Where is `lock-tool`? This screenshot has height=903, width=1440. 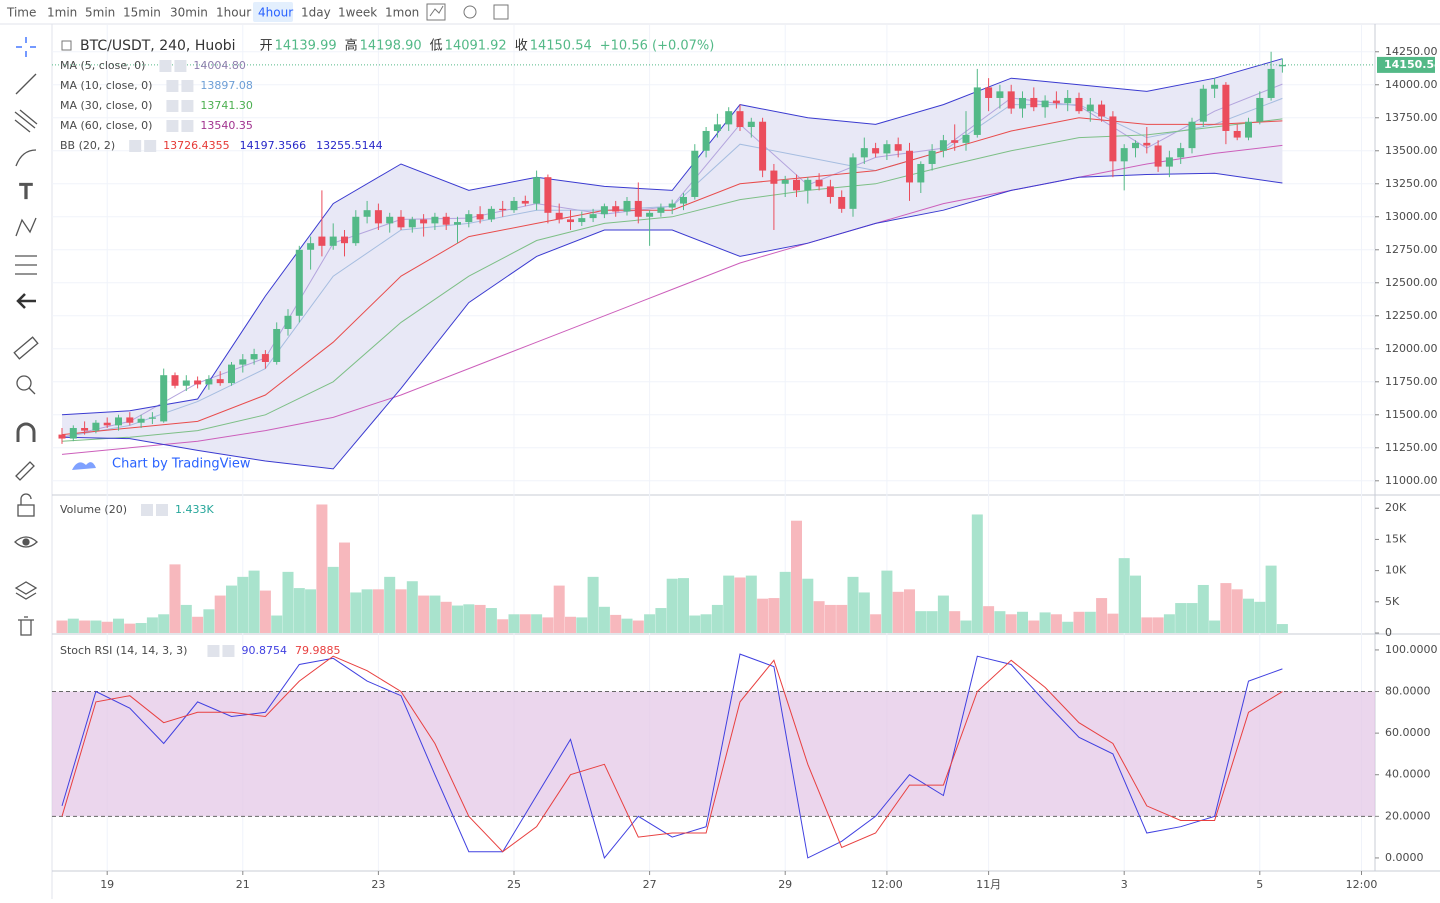
lock-tool is located at coordinates (26, 505).